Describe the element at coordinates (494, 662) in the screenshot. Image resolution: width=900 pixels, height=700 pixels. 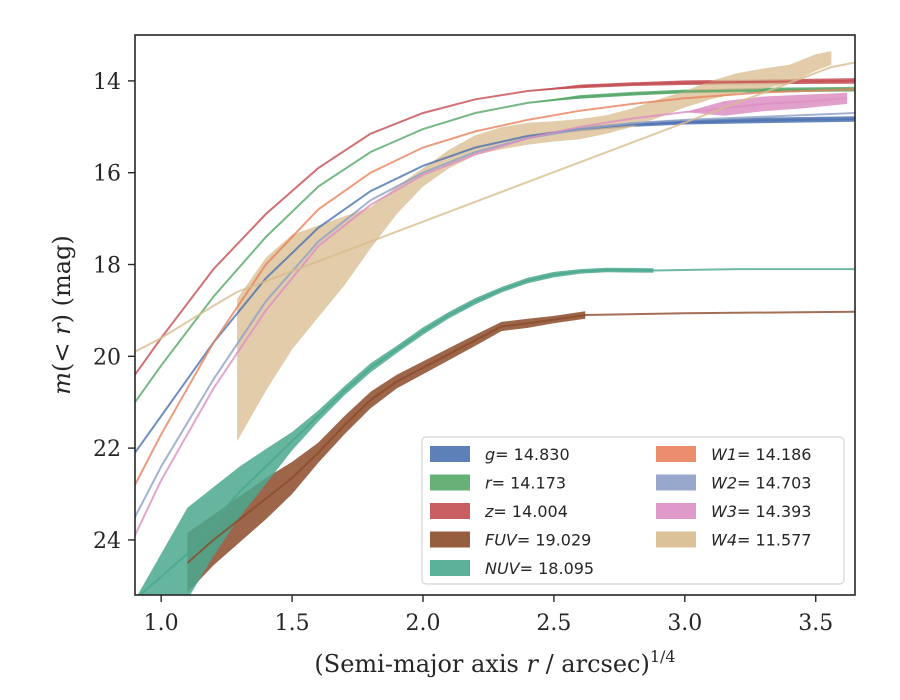
I see `x-axis-label: (Semi-major axis r / arcsec)1/4` at that location.